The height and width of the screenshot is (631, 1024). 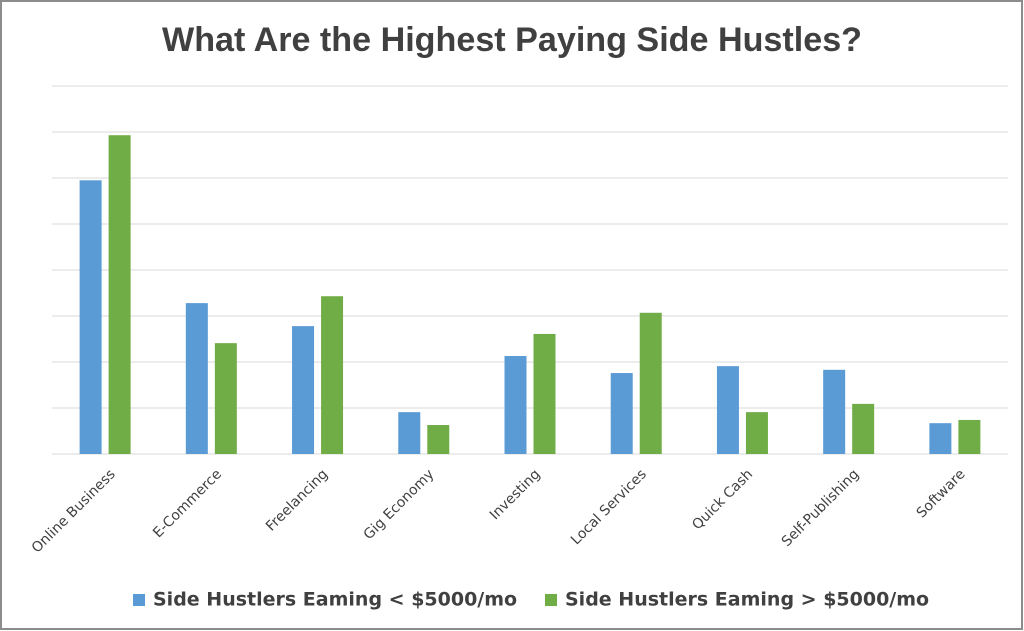 I want to click on legend-label: Side Hustlers Eaming > $5000/mo, so click(x=747, y=600).